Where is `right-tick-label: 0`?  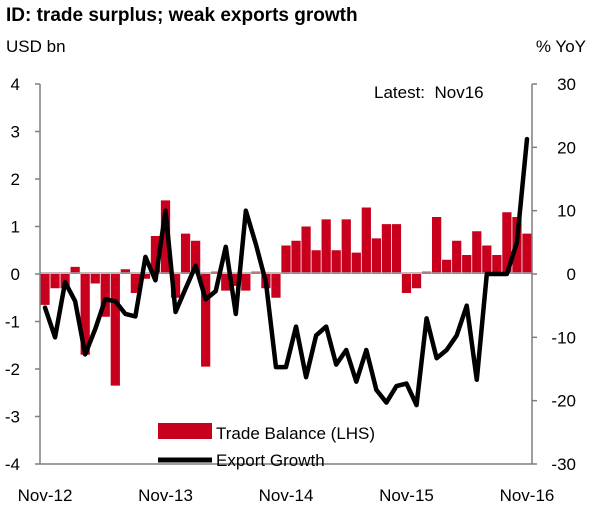 right-tick-label: 0 is located at coordinates (571, 274).